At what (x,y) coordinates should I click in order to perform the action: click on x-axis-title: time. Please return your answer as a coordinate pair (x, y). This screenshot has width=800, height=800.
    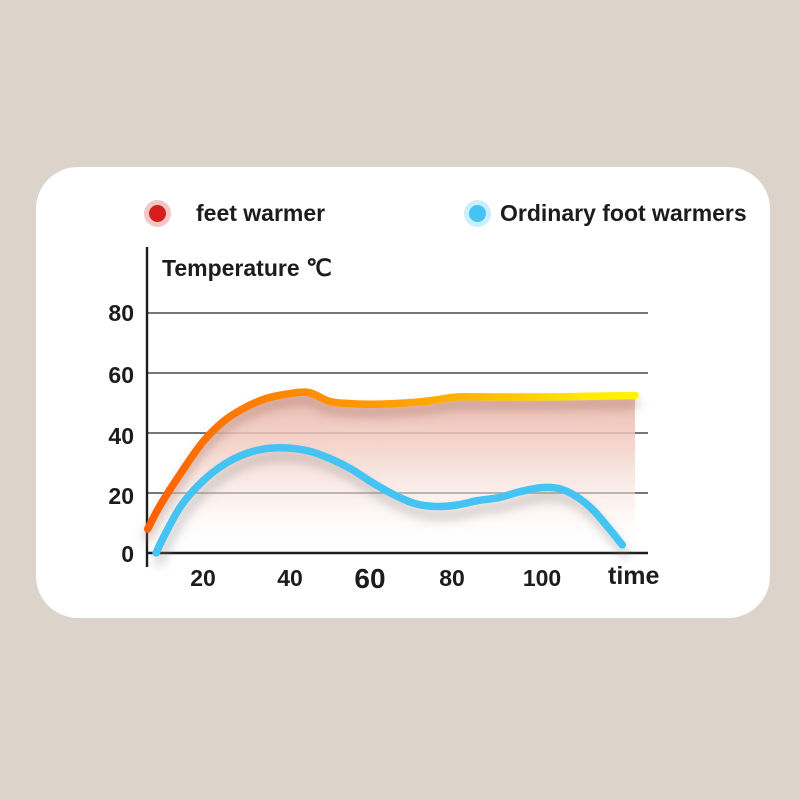
    Looking at the image, I should click on (634, 576).